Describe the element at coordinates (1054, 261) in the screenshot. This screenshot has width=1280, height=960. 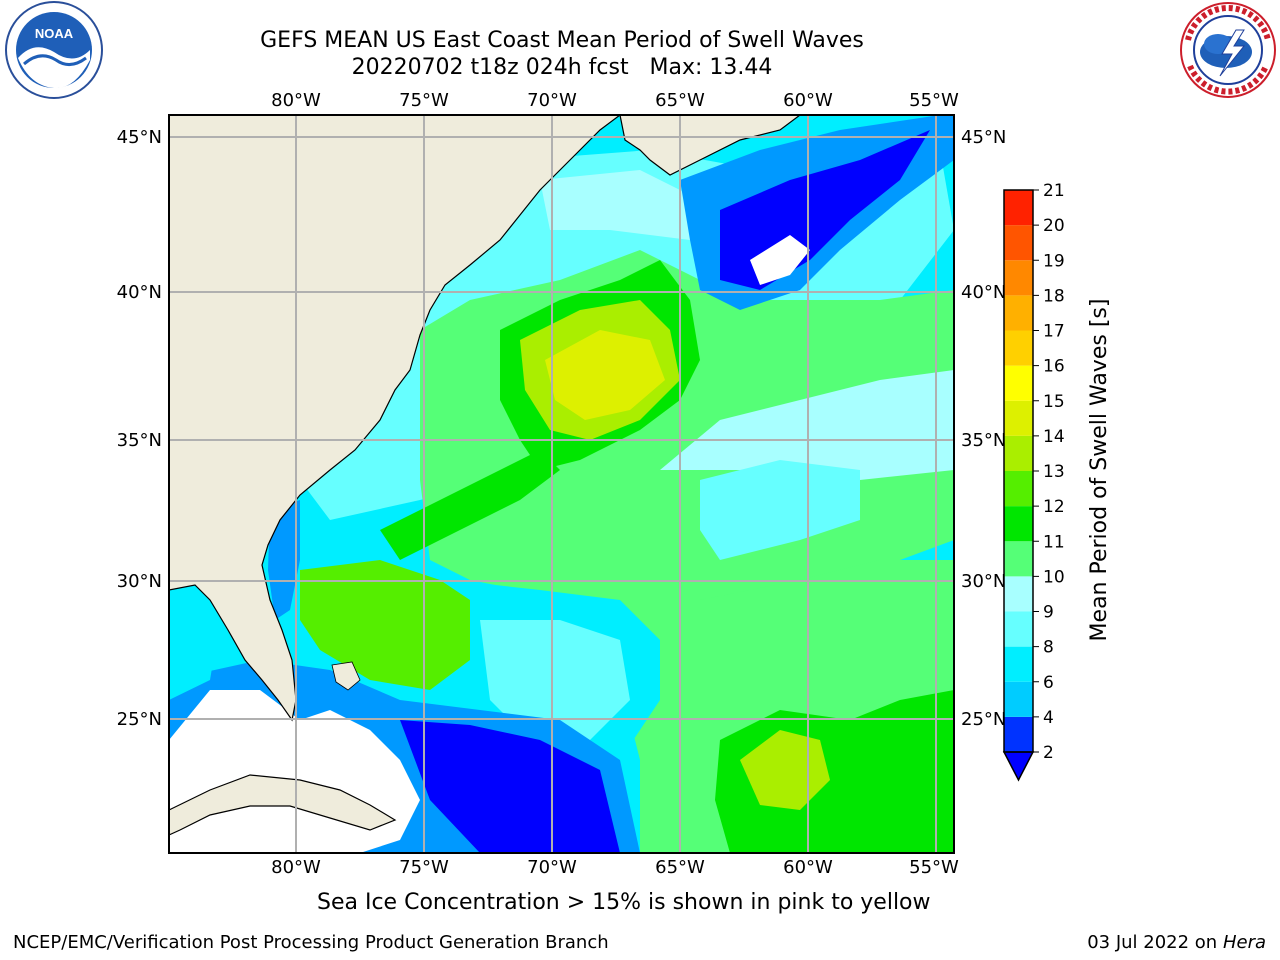
I see `colorbar-tick-label: 19` at that location.